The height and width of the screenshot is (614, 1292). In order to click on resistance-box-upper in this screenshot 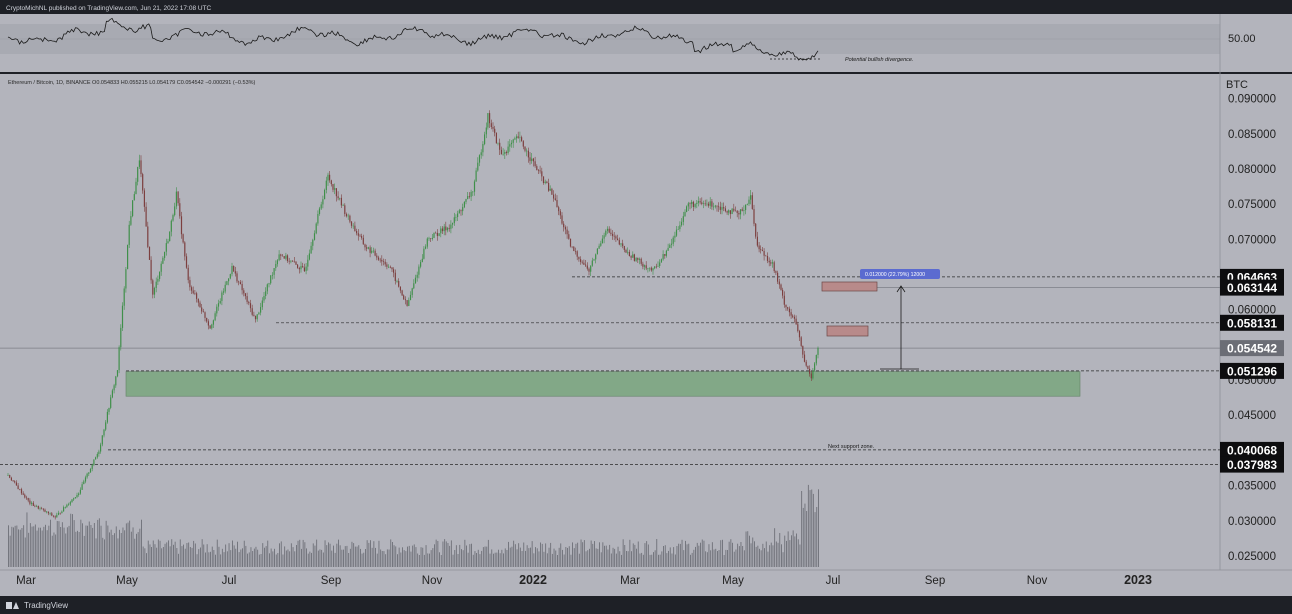, I will do `click(849, 286)`.